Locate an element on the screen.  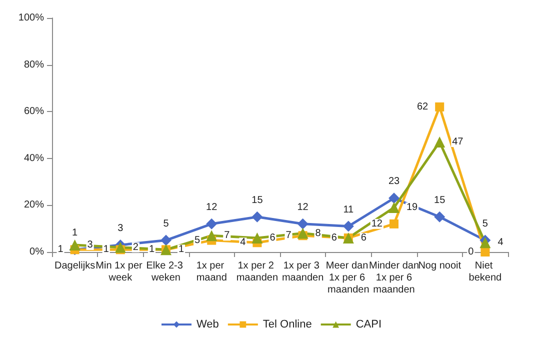
x-tick-label: 1x per 2 maanden is located at coordinates (257, 272).